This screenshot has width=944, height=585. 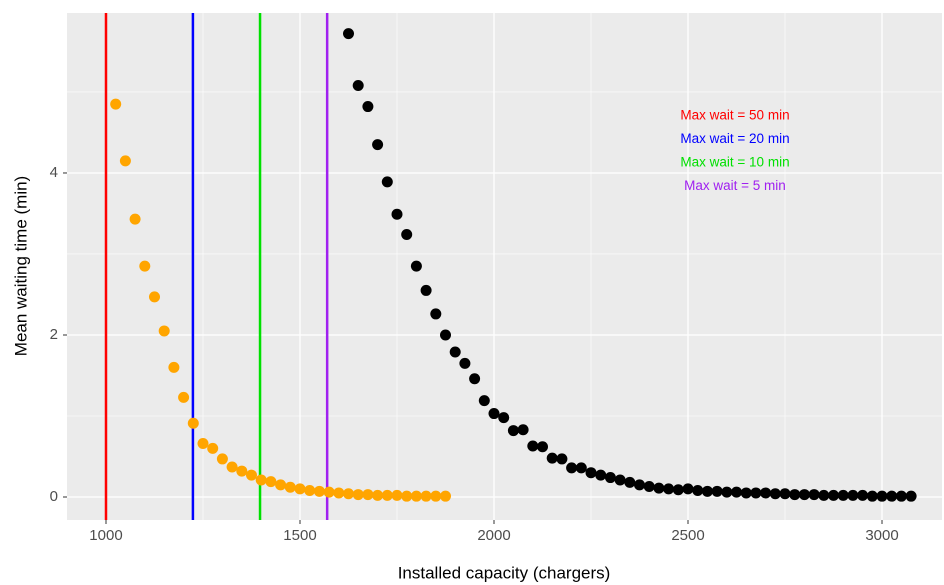 What do you see at coordinates (493, 535) in the screenshot?
I see `x-tick-label: 2000` at bounding box center [493, 535].